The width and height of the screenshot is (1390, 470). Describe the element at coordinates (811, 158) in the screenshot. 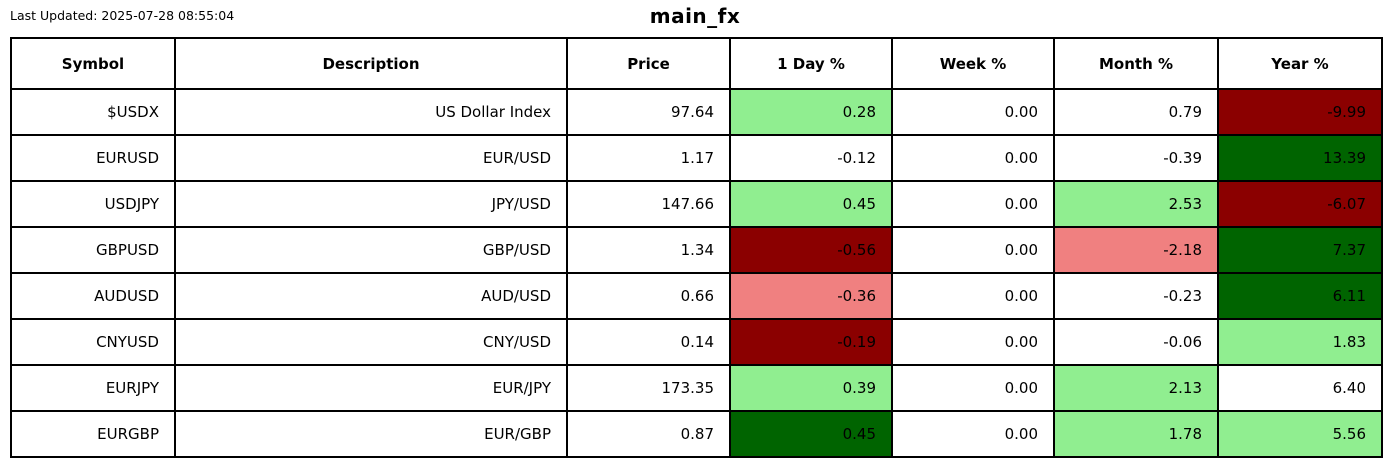

I see `day-change-cell: -0.12` at that location.